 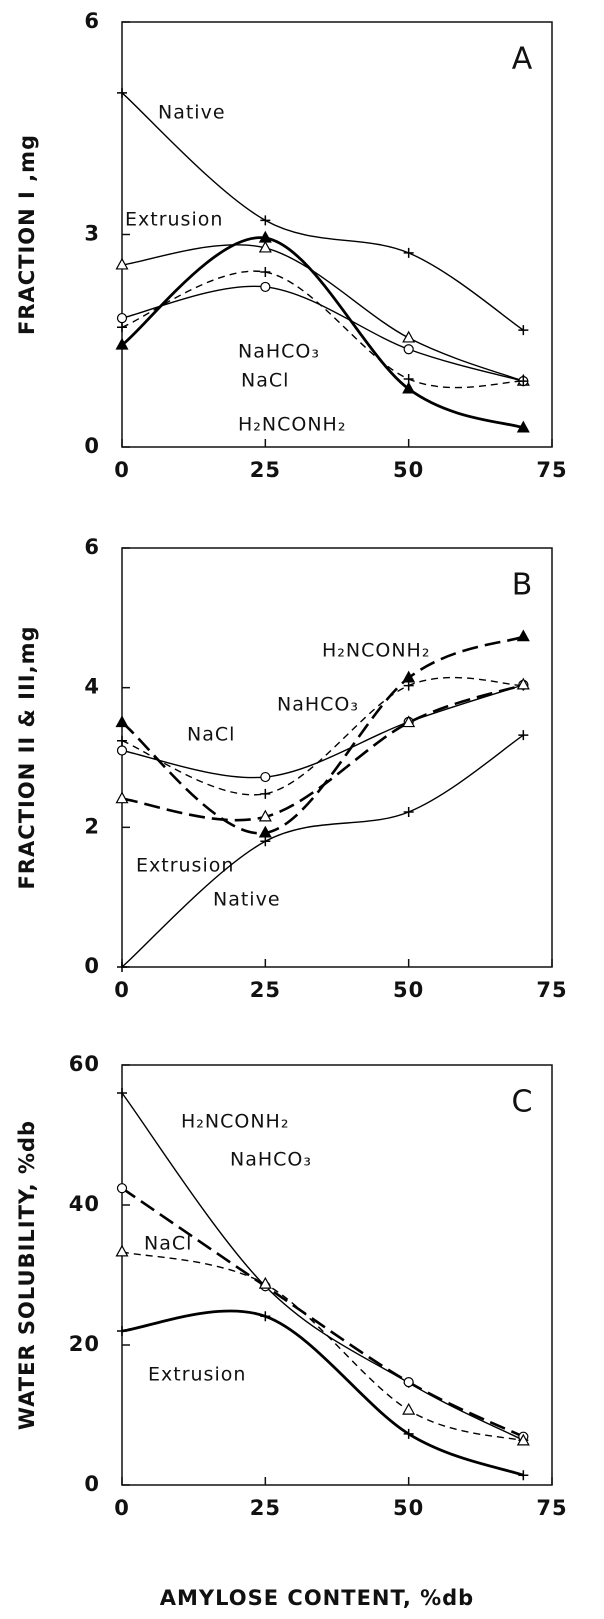 What do you see at coordinates (27, 1275) in the screenshot?
I see `y-axis-label: WATER SOLUBILITY, %db` at bounding box center [27, 1275].